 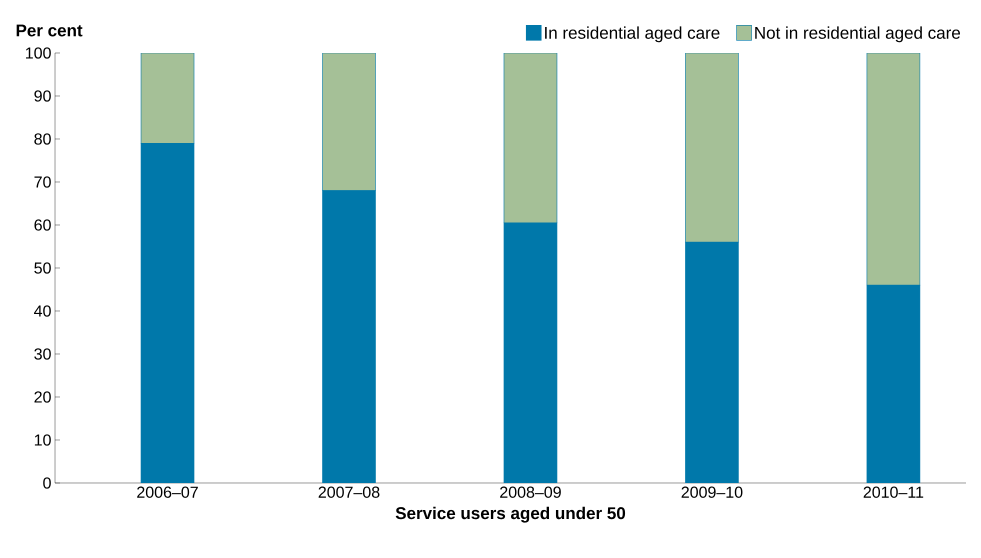 What do you see at coordinates (42, 225) in the screenshot?
I see `y-tick-label: 60` at bounding box center [42, 225].